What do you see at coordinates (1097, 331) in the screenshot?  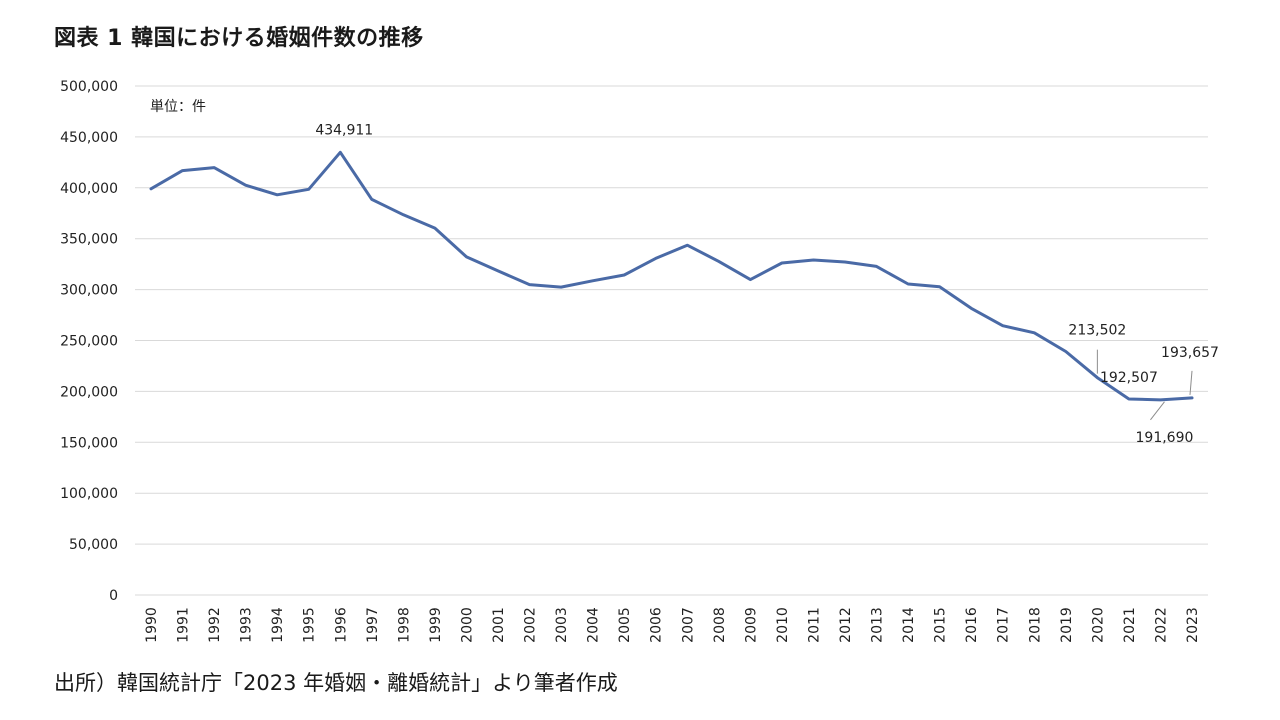 I see `data-label-2020: 213,502` at bounding box center [1097, 331].